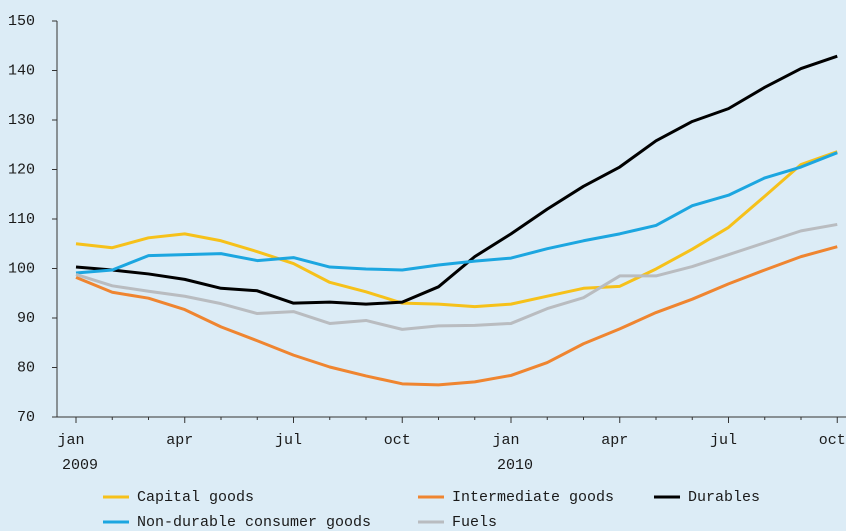 The image size is (846, 531). Describe the element at coordinates (21, 219) in the screenshot. I see `y-tick-label: 110` at that location.